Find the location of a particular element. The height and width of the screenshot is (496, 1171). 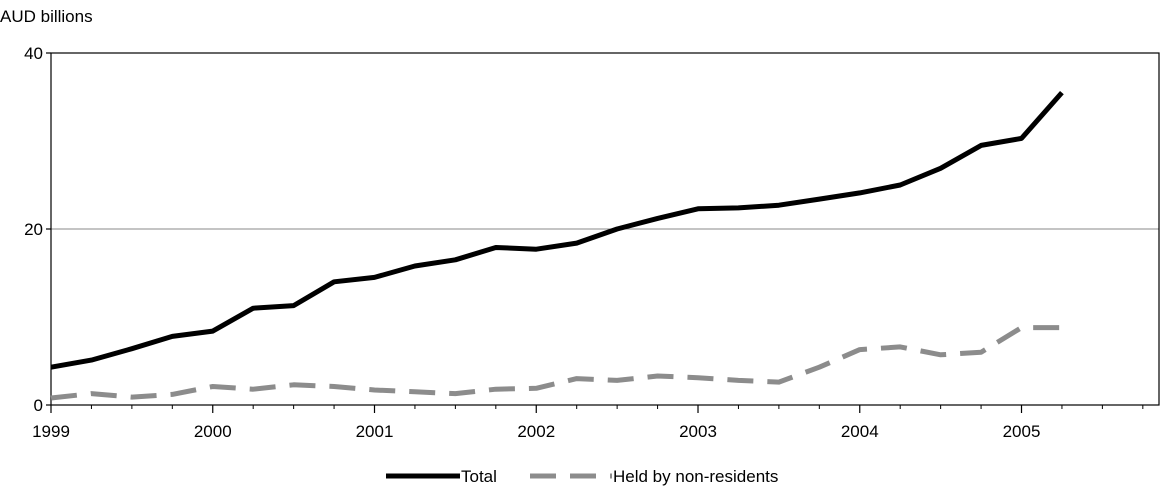

legend-label-total: Total is located at coordinates (479, 476).